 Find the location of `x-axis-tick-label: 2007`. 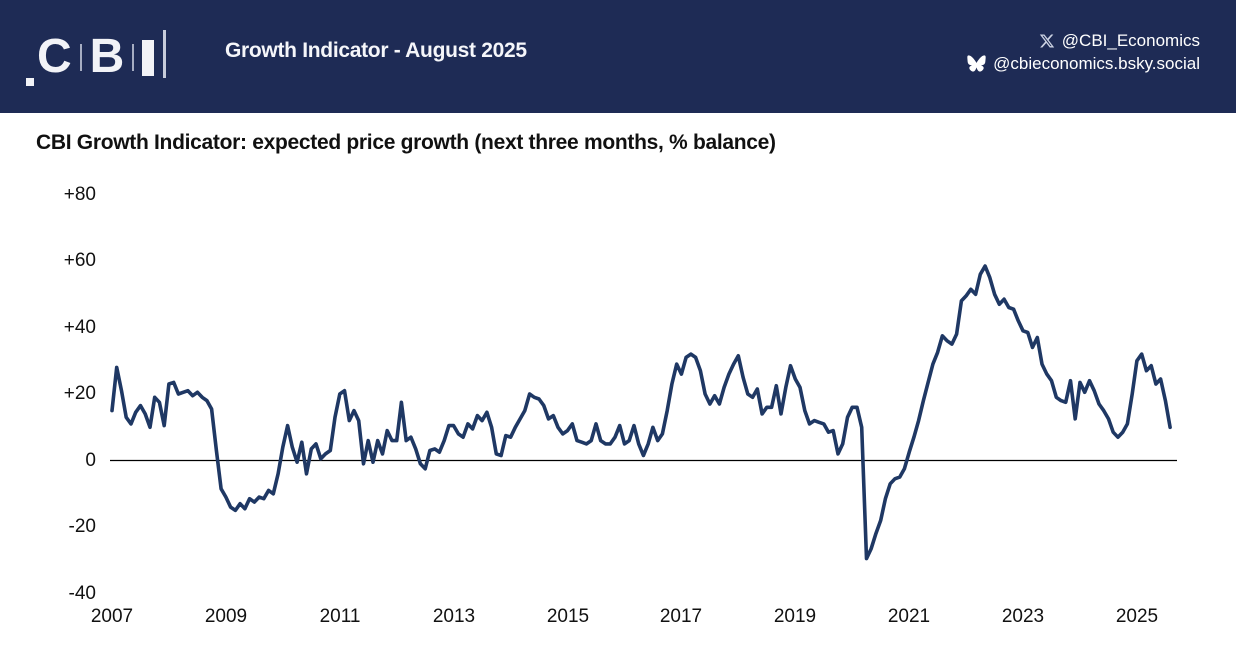

x-axis-tick-label: 2007 is located at coordinates (112, 616).